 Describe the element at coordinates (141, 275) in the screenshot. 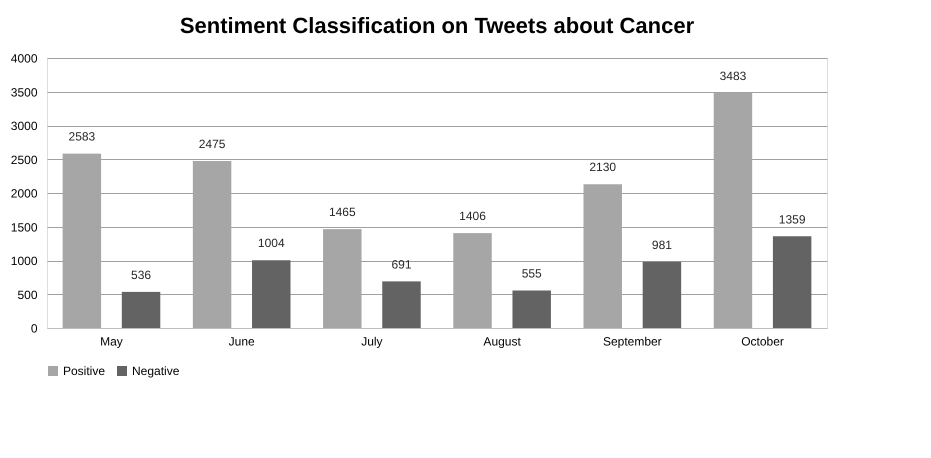

I see `data-label: 536` at that location.